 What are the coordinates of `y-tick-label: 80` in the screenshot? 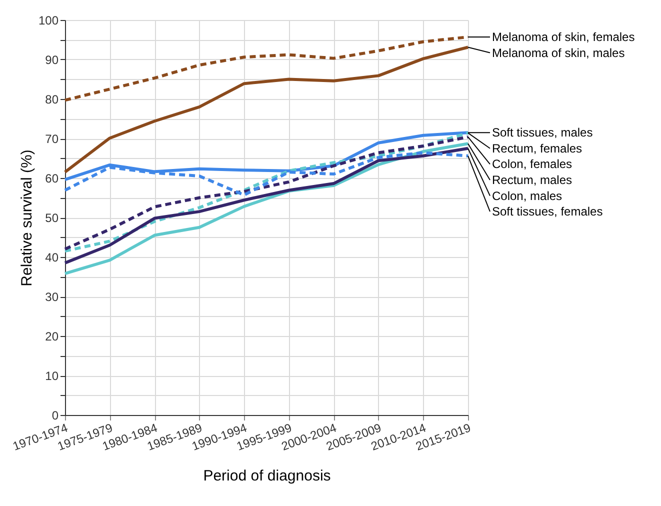 It's located at (52, 99).